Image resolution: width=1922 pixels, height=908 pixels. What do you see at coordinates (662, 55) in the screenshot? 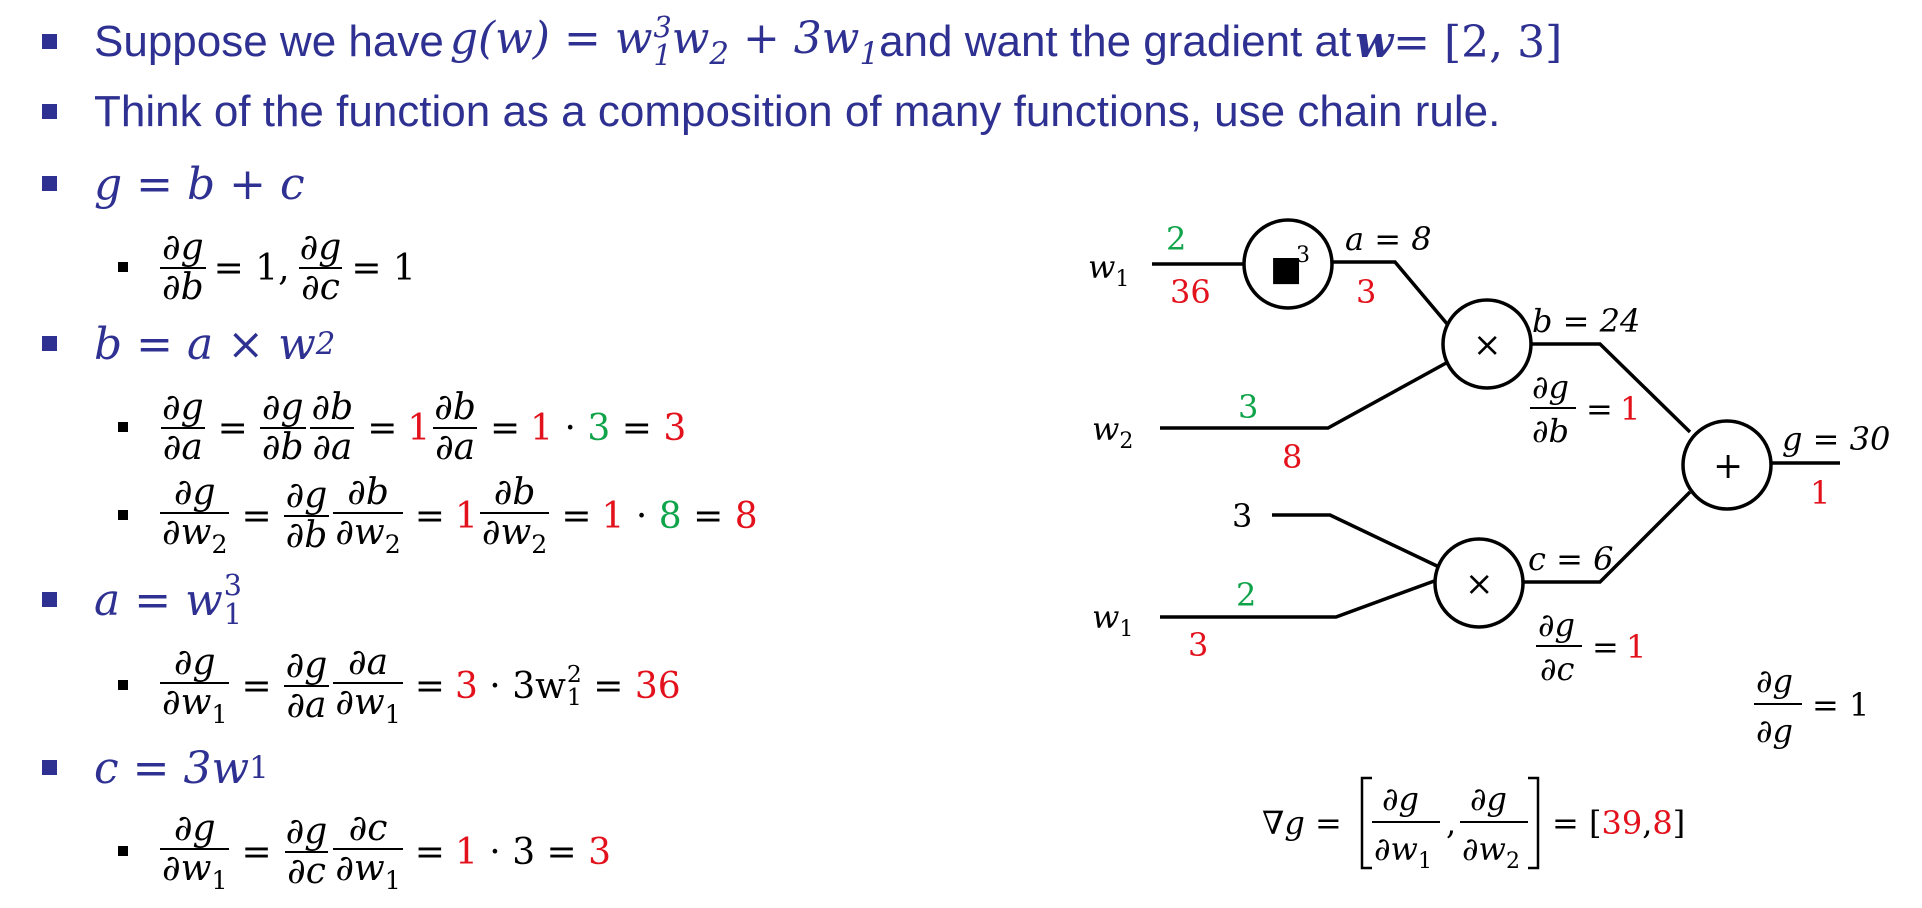
I see `intro-sub1: 1` at bounding box center [662, 55].